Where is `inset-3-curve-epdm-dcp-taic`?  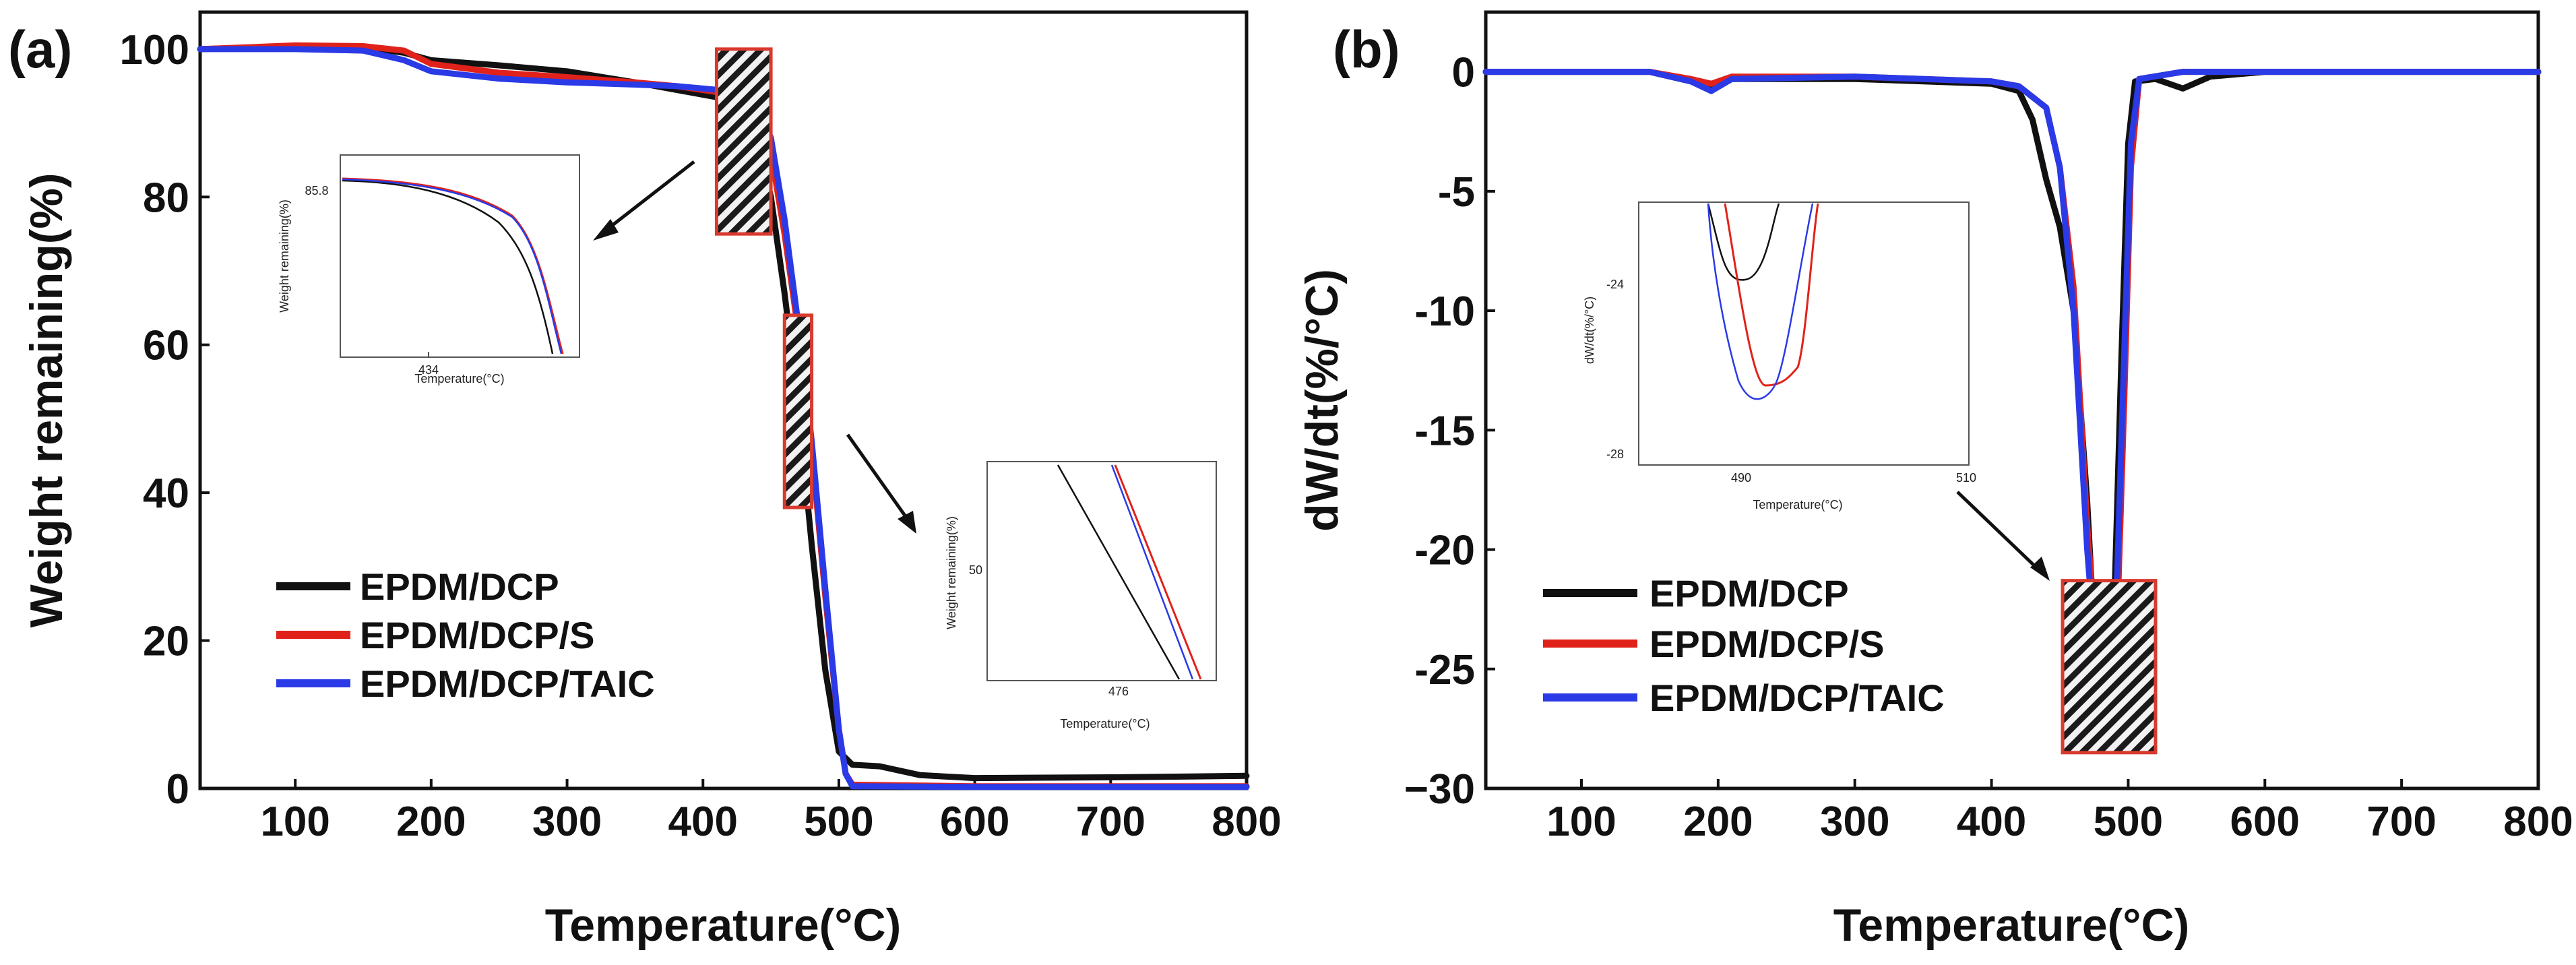
inset-3-curve-epdm-dcp-taic is located at coordinates (1760, 301).